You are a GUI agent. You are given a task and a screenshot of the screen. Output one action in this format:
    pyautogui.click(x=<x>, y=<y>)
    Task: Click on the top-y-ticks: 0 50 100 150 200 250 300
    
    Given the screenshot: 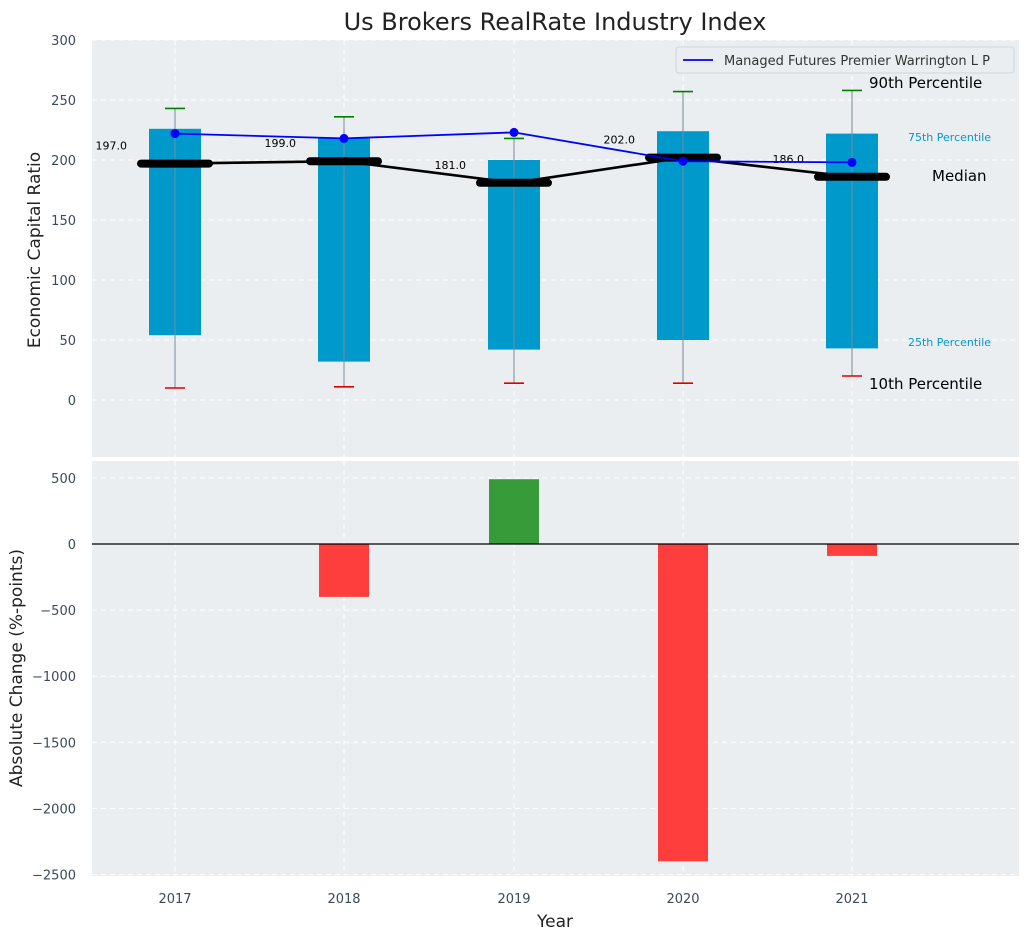 What is the action you would take?
    pyautogui.click(x=63, y=221)
    